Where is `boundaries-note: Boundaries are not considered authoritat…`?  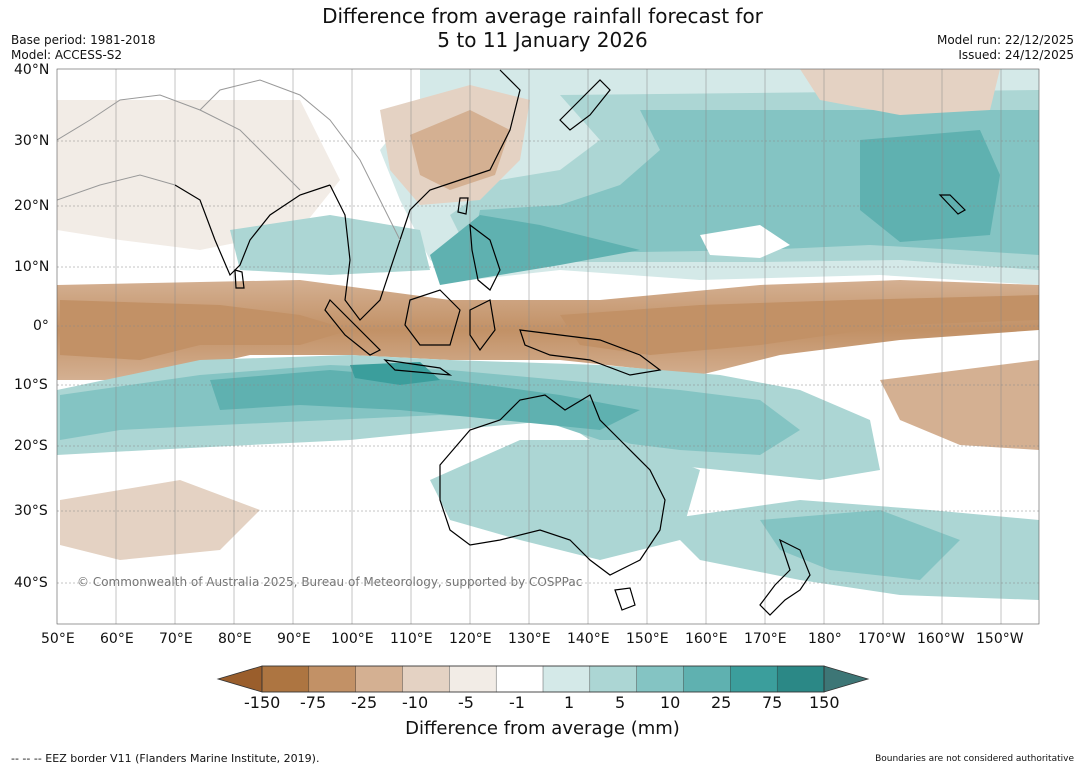
boundaries-note: Boundaries are not considered authoritat… is located at coordinates (974, 759).